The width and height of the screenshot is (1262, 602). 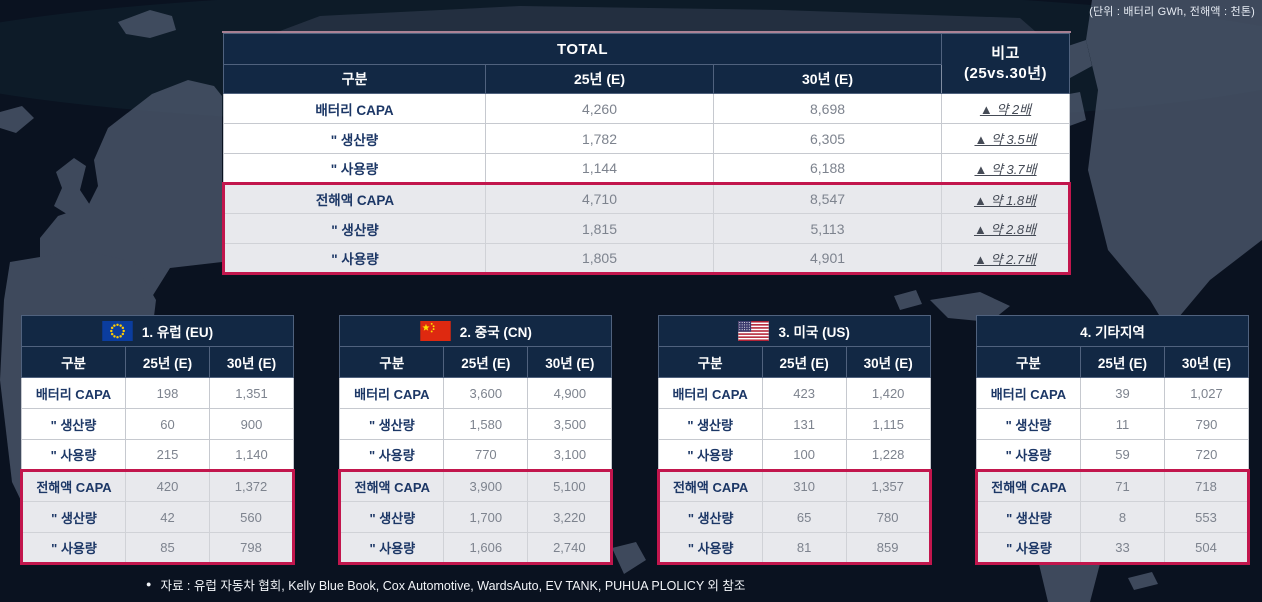 I want to click on value-30e: 504, so click(x=1206, y=548).